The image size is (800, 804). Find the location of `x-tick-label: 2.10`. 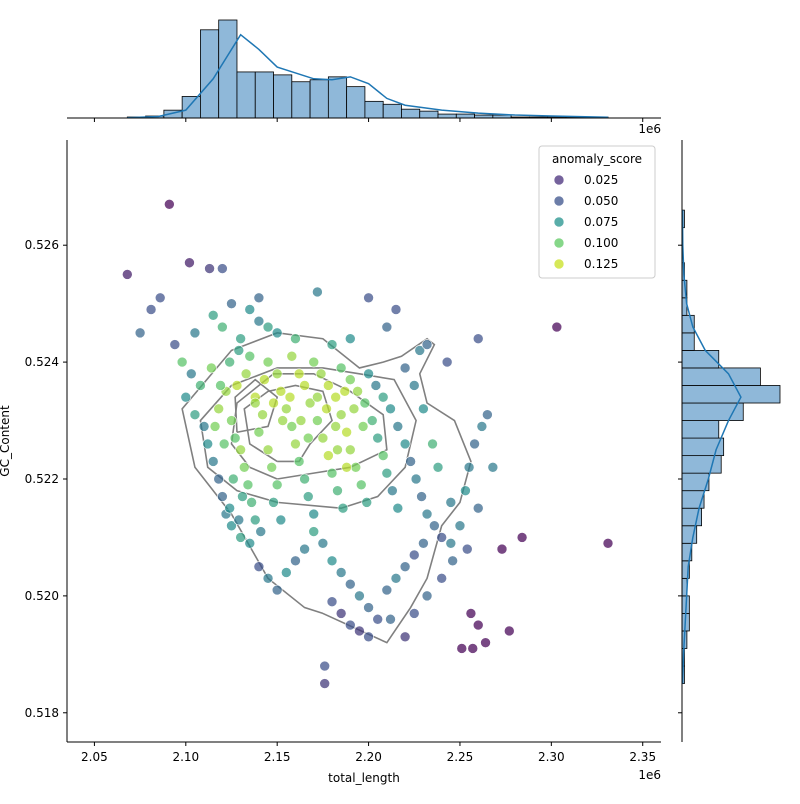

x-tick-label: 2.10 is located at coordinates (185, 757).